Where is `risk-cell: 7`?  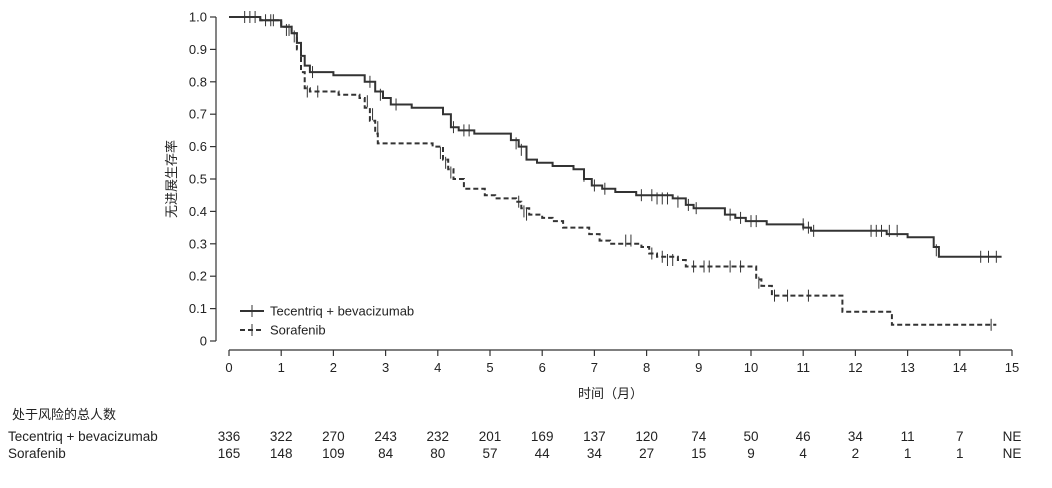
risk-cell: 7 is located at coordinates (960, 436).